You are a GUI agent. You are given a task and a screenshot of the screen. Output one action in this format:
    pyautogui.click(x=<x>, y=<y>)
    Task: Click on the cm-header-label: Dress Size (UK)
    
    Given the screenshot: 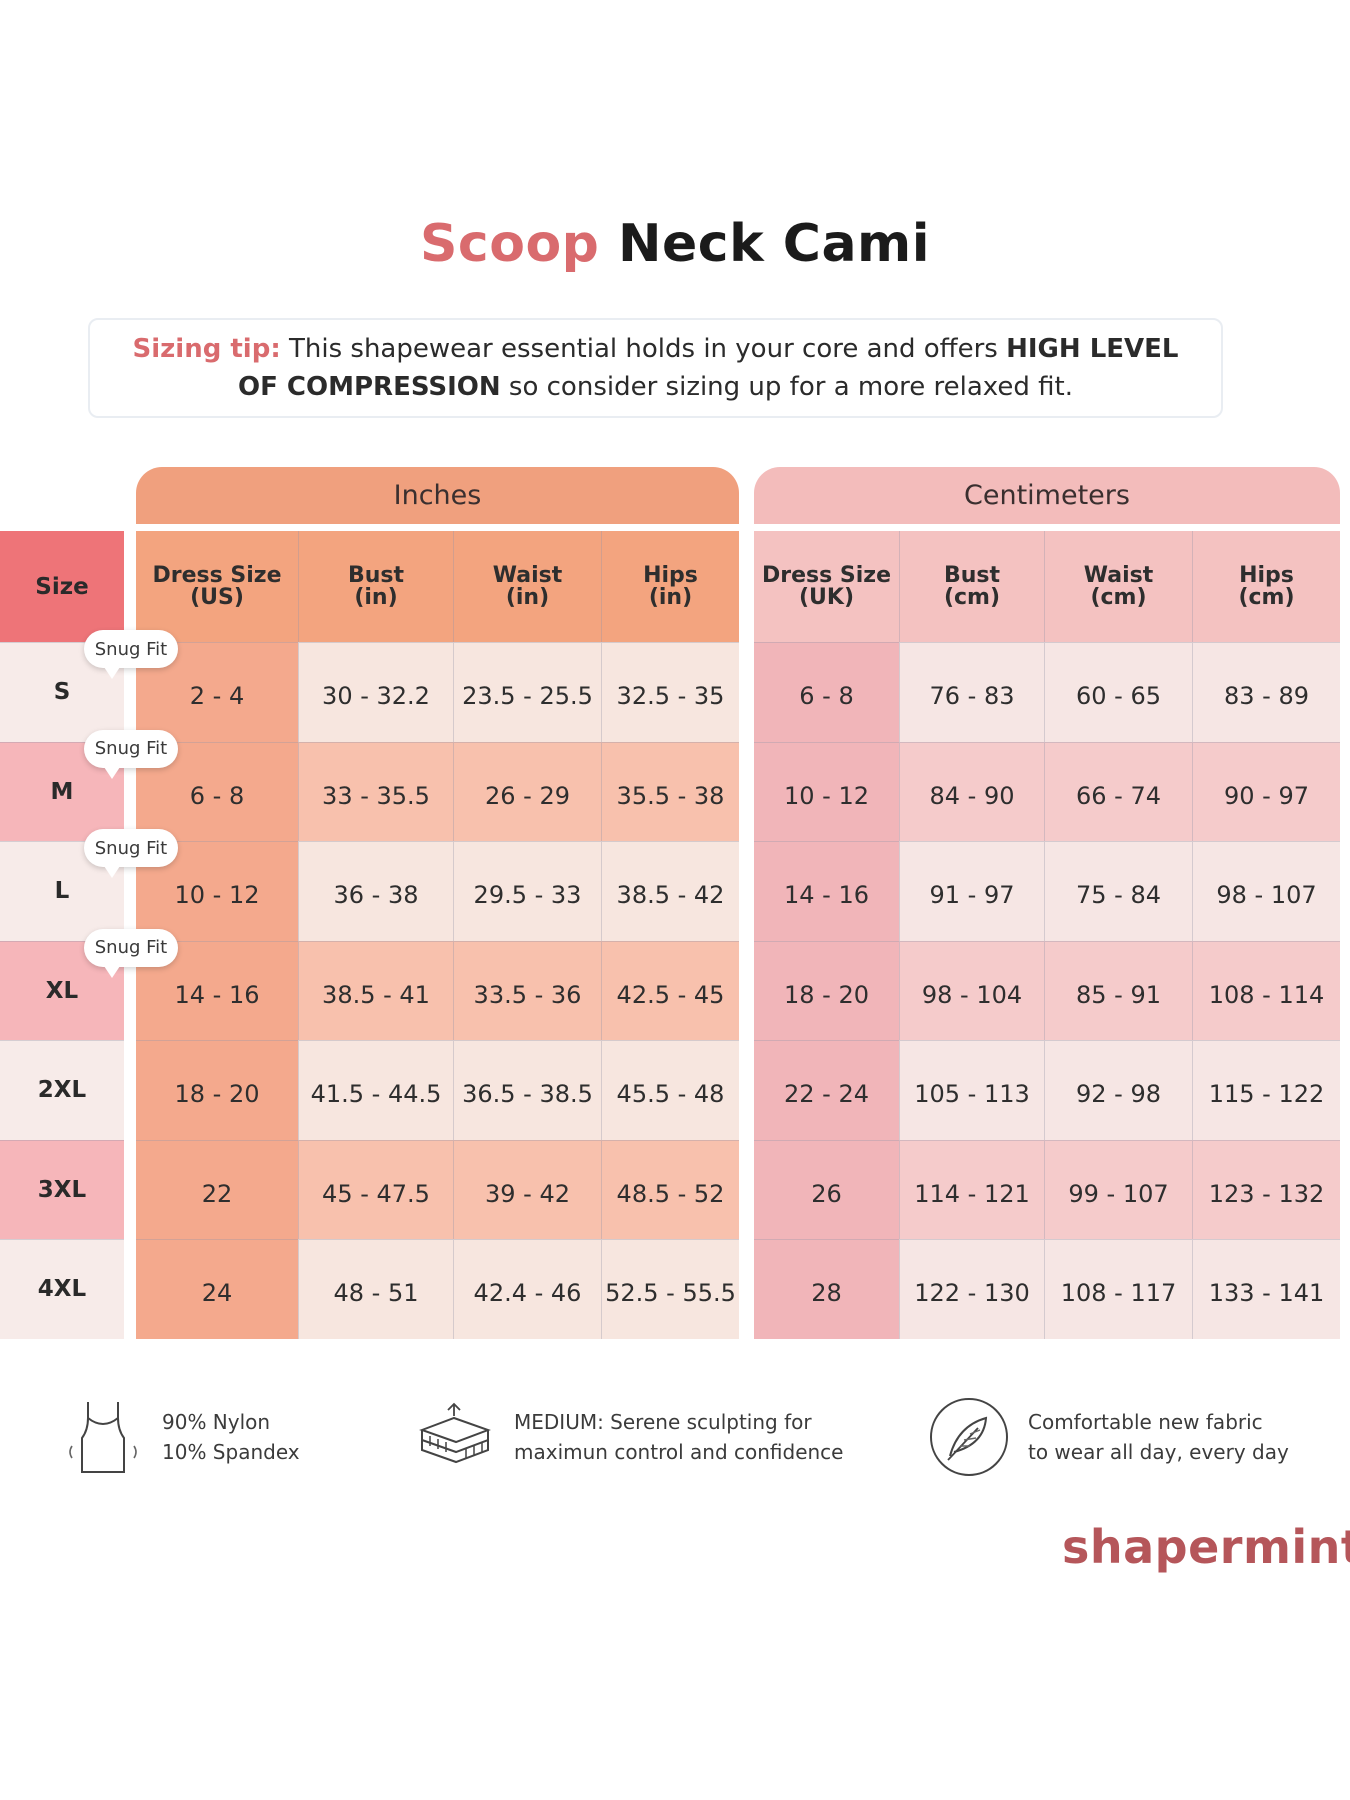 What is the action you would take?
    pyautogui.click(x=826, y=585)
    